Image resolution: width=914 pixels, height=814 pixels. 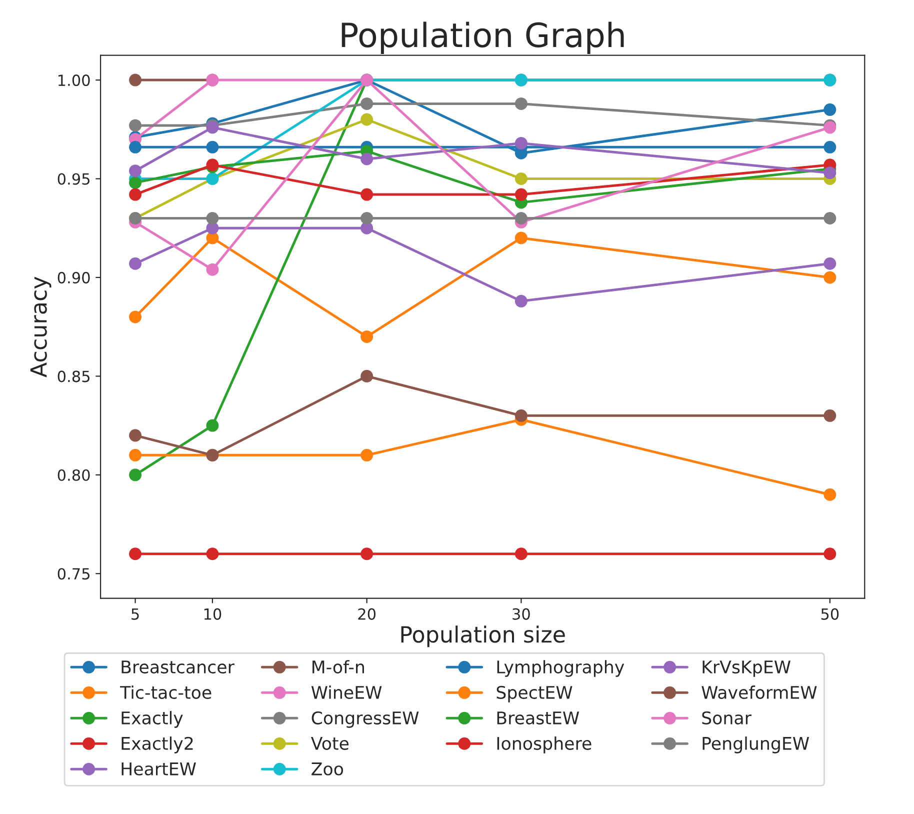 What do you see at coordinates (483, 38) in the screenshot?
I see `chart-title: Population Graph` at bounding box center [483, 38].